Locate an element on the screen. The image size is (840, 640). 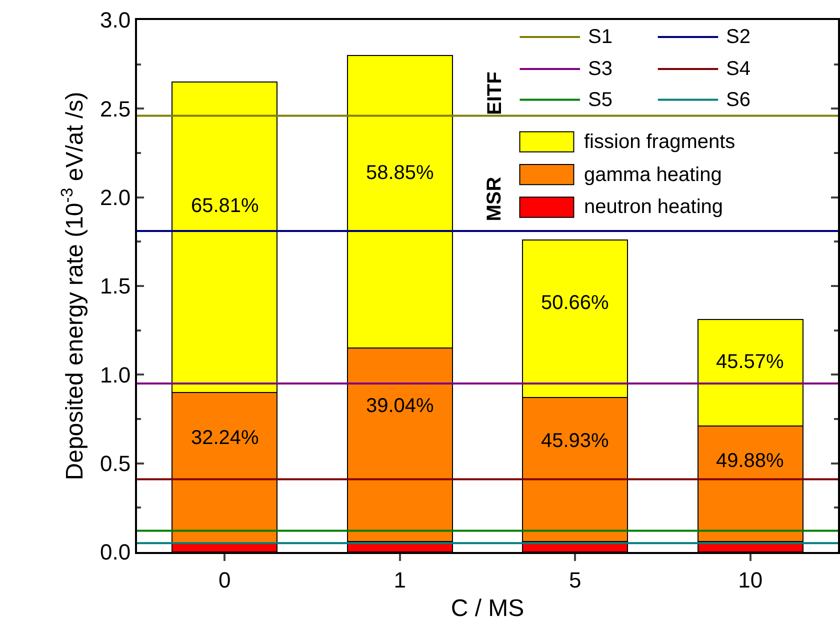
x-axis-title: C / MS is located at coordinates (487, 608).